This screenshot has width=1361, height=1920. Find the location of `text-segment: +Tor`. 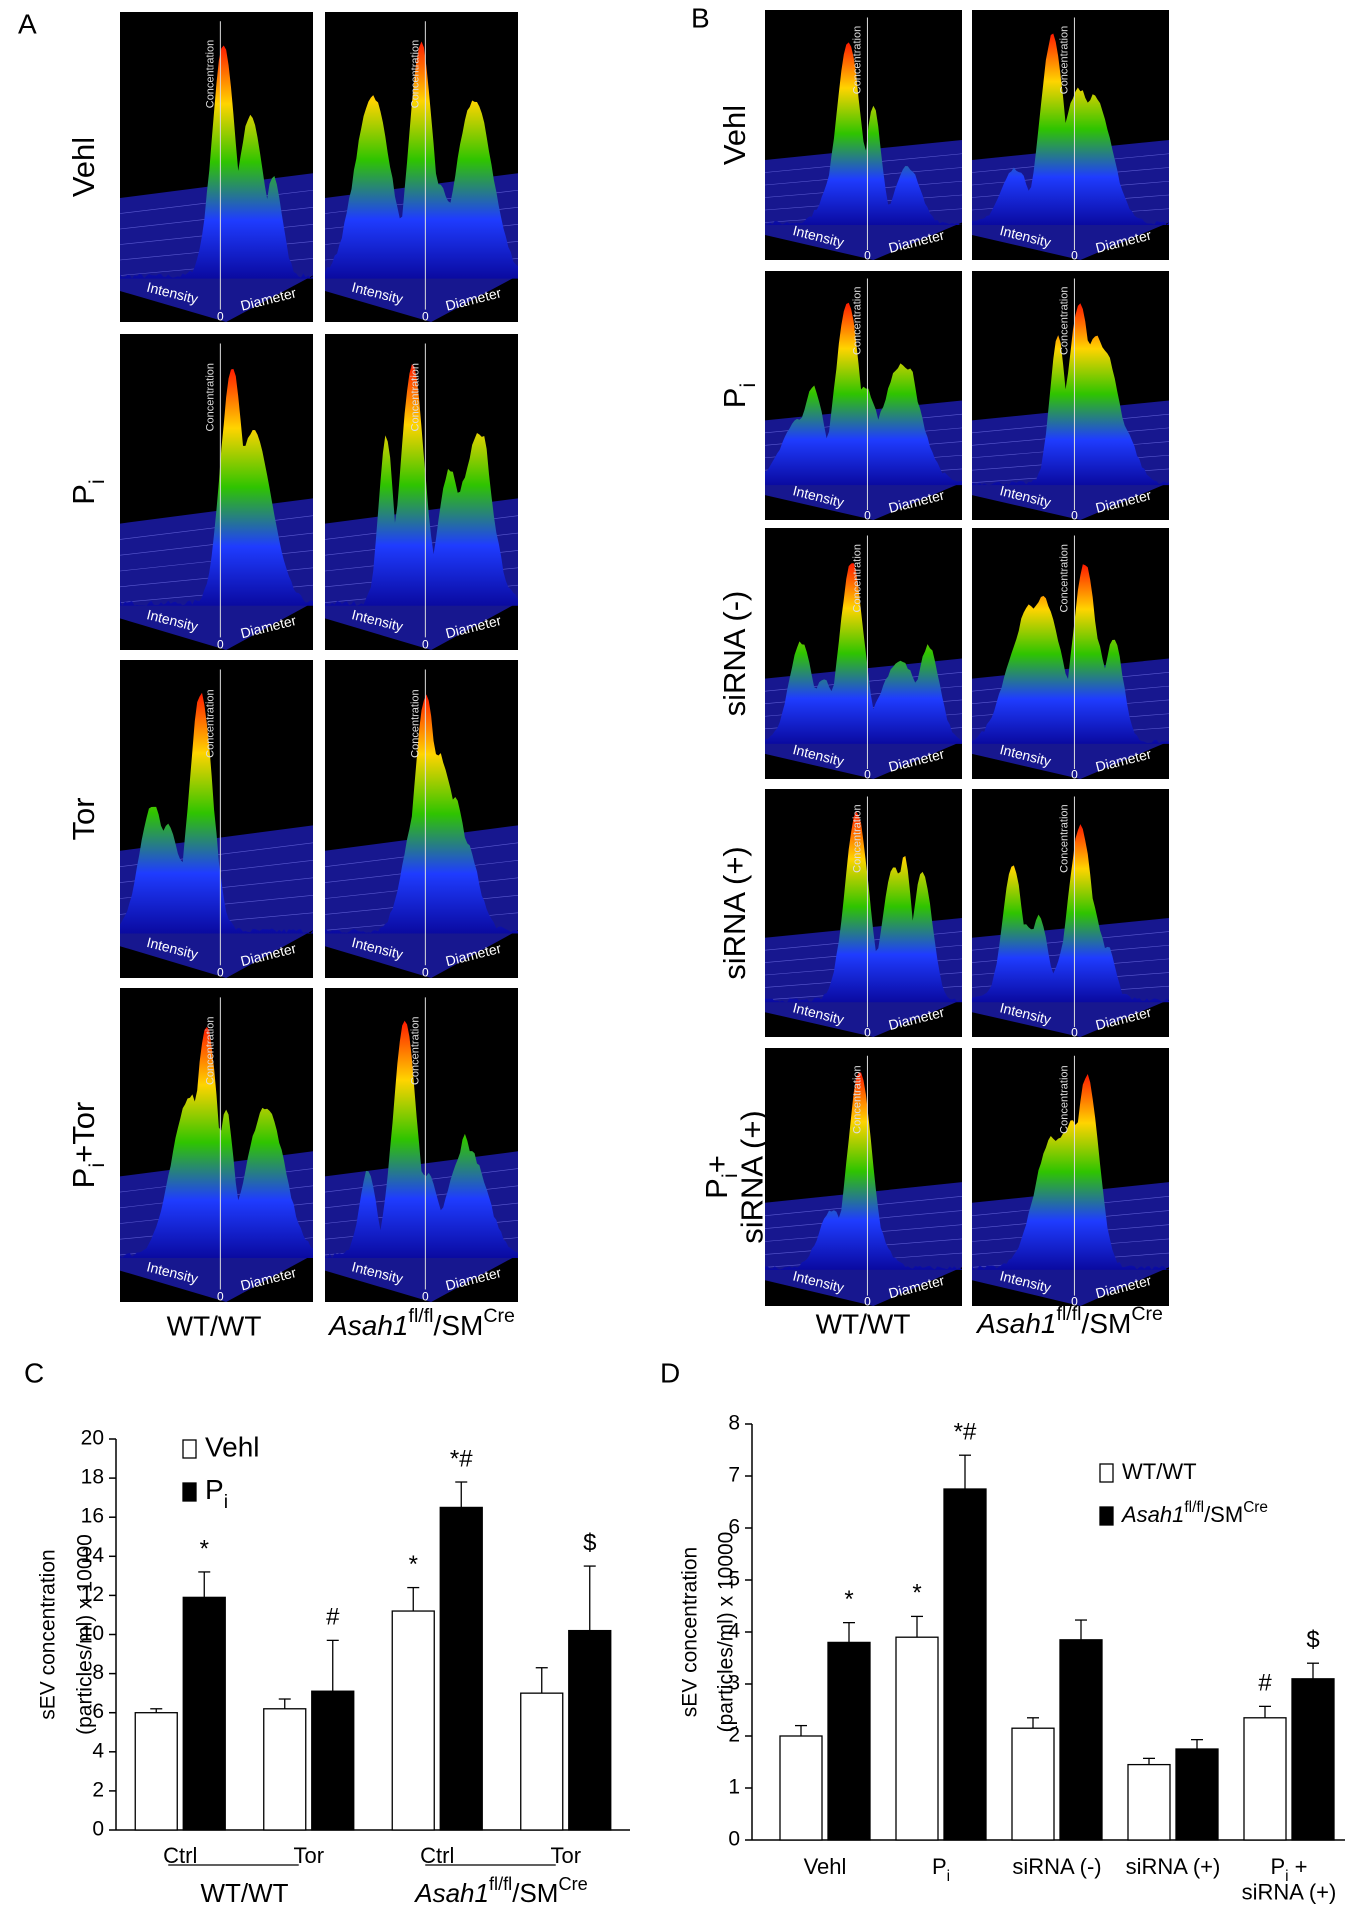

text-segment: +Tor is located at coordinates (83, 1132).